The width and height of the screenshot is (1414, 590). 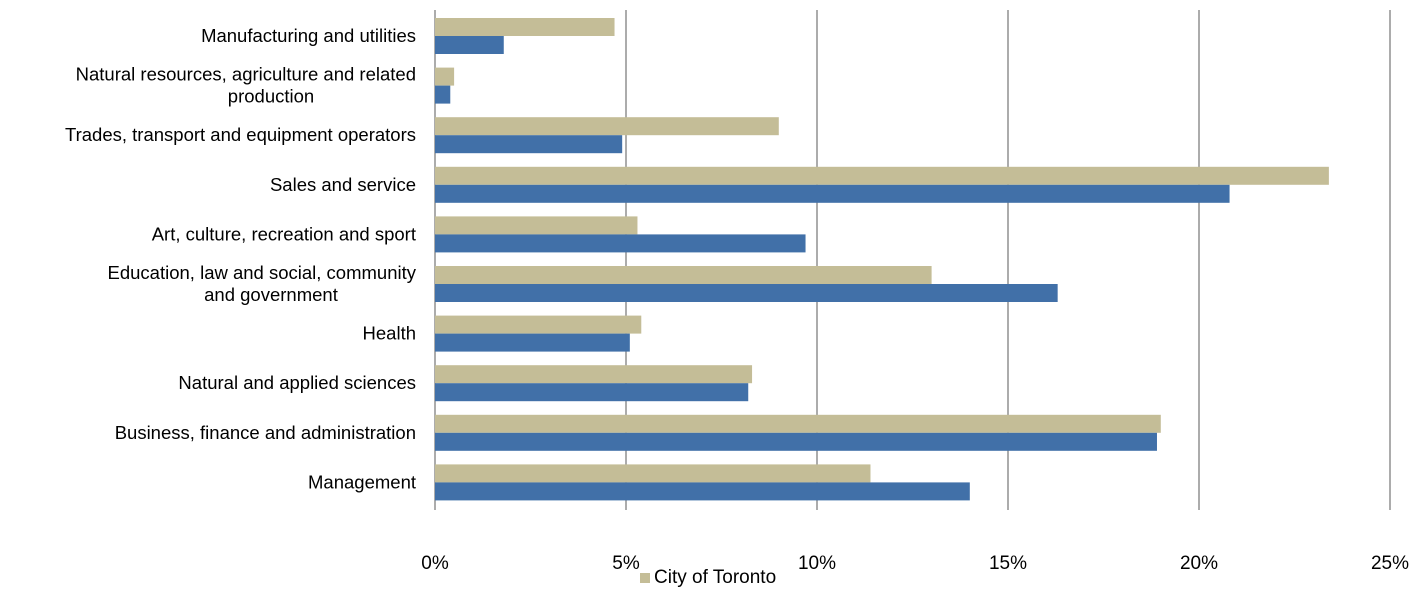 I want to click on category-label: and government, so click(x=271, y=294).